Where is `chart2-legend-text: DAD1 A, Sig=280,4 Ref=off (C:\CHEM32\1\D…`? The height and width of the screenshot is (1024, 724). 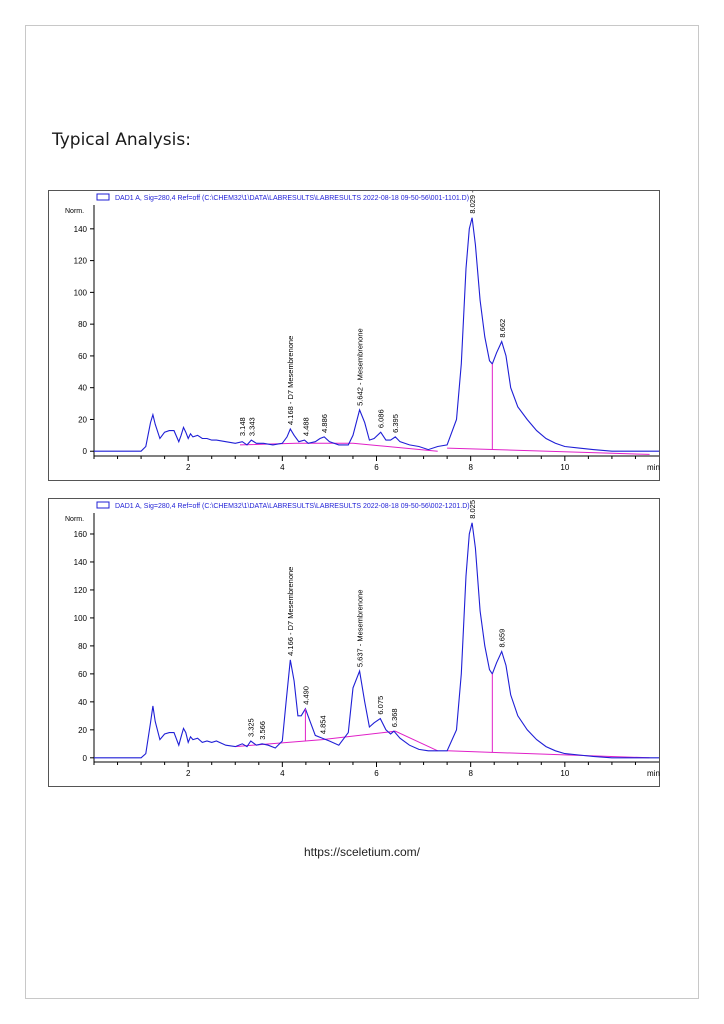 chart2-legend-text: DAD1 A, Sig=280,4 Ref=off (C:\CHEM32\1\D… is located at coordinates (292, 506).